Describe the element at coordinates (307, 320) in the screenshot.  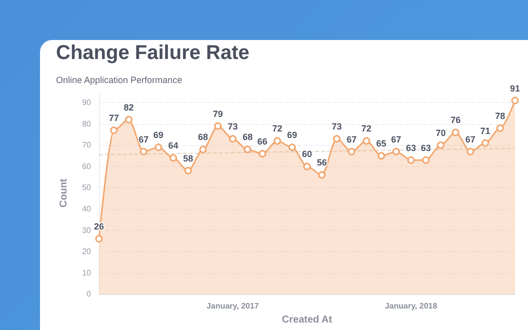
I see `x-axis-title: Created At` at that location.